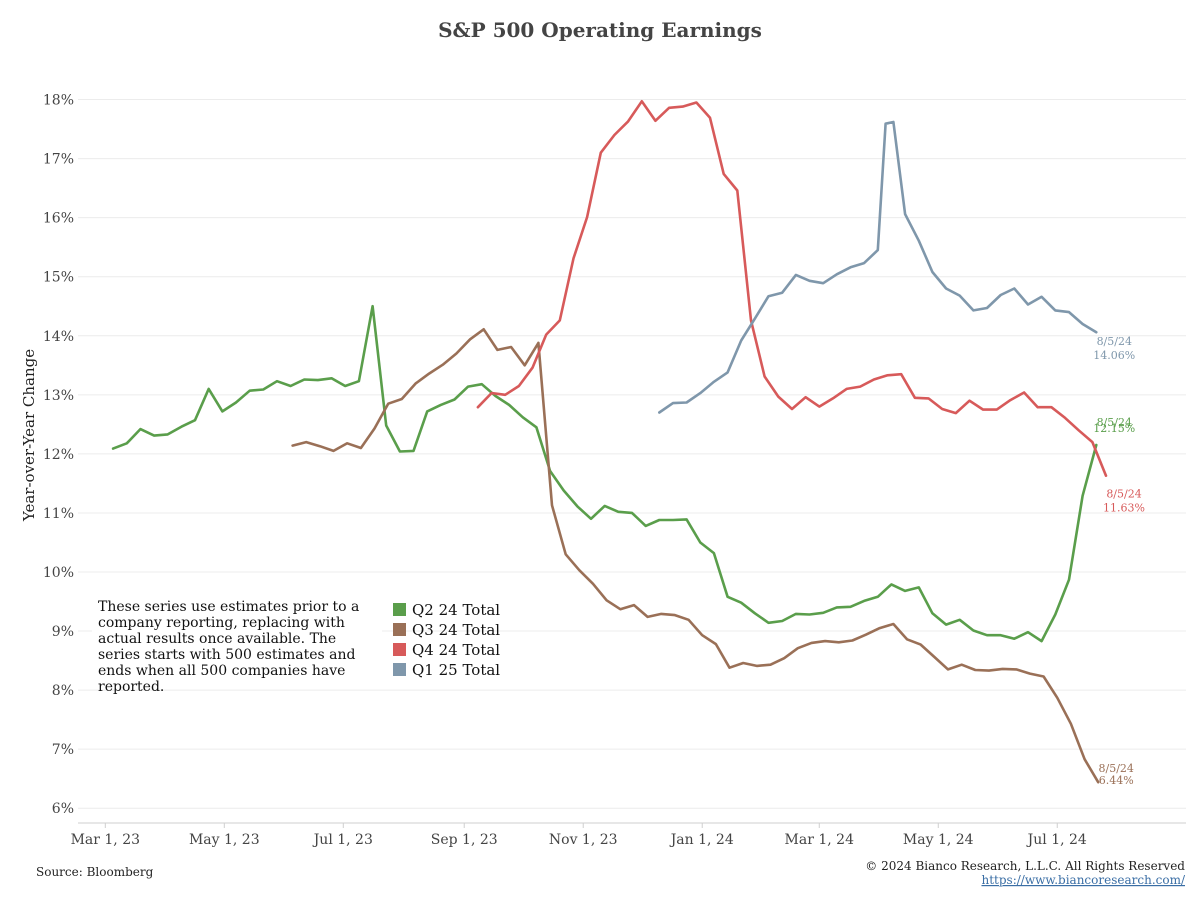 The image size is (1200, 900). What do you see at coordinates (1123, 494) in the screenshot?
I see `end-date-label-q4-24-total: 8/5/24` at bounding box center [1123, 494].